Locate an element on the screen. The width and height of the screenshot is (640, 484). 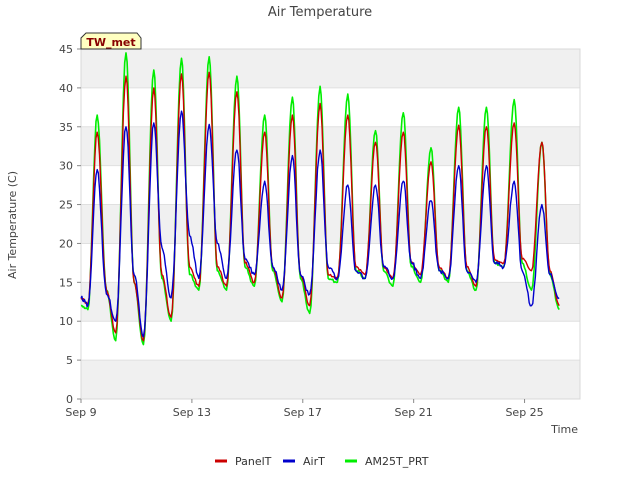
y-axis-label: Air Temperature (C) is located at coordinates (12, 225).